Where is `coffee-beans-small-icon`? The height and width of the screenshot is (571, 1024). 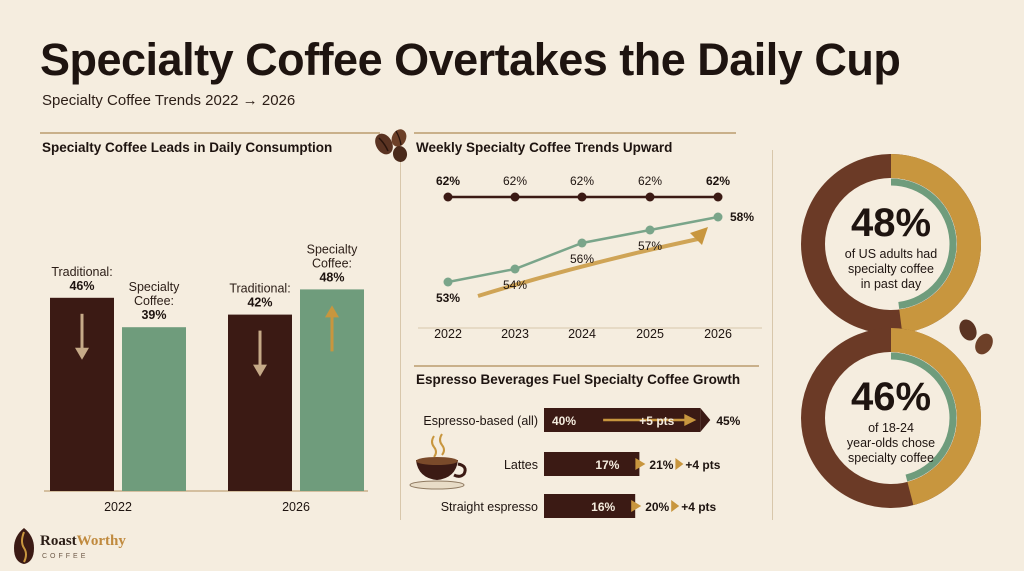
coffee-beans-small-icon is located at coordinates (976, 337).